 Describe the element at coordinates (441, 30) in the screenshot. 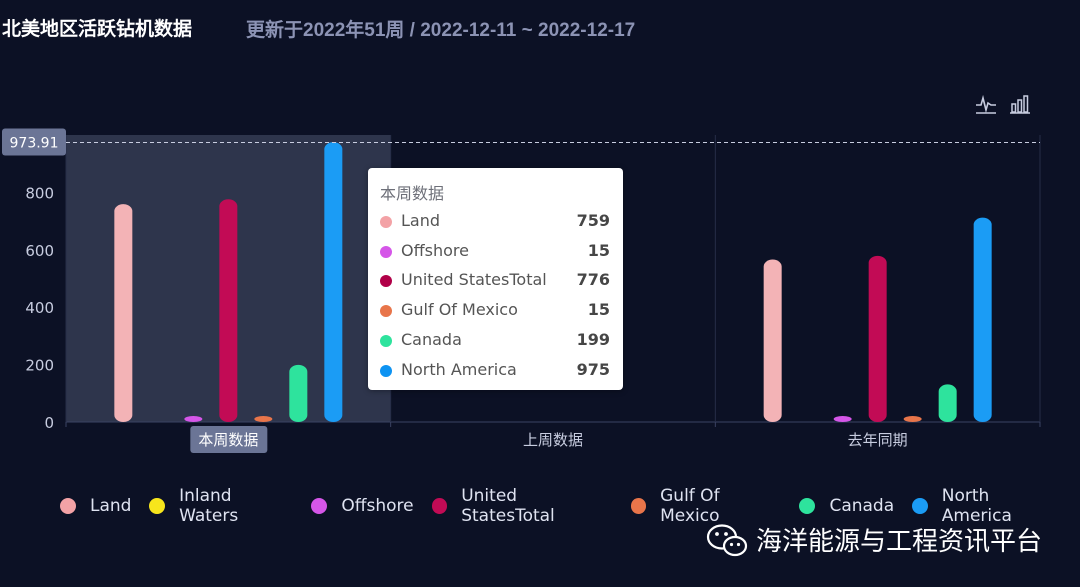

I see `chart-subtitle: 更新于2022年51周 / 2022-12-11 ~ 2022-12-17` at that location.